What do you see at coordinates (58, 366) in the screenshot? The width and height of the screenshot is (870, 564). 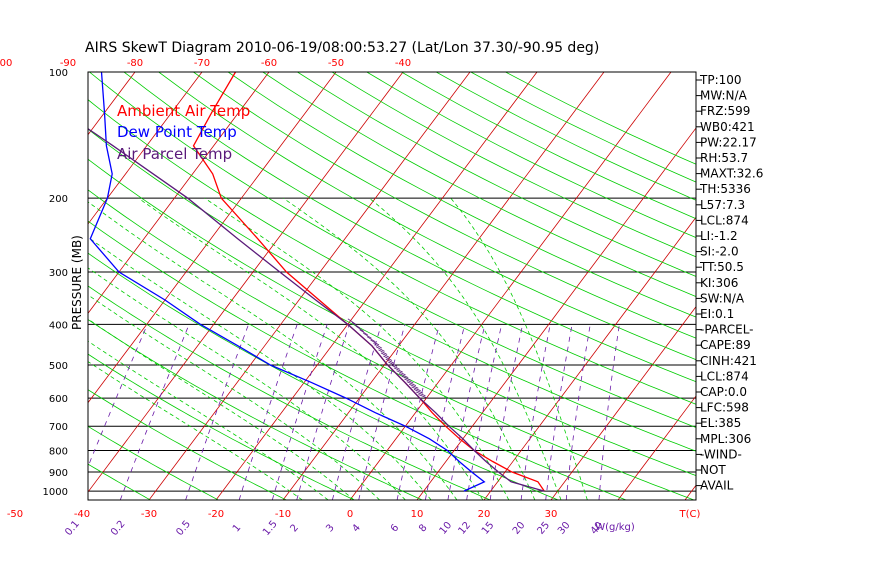 I see `pressure-tick-label: 500` at bounding box center [58, 366].